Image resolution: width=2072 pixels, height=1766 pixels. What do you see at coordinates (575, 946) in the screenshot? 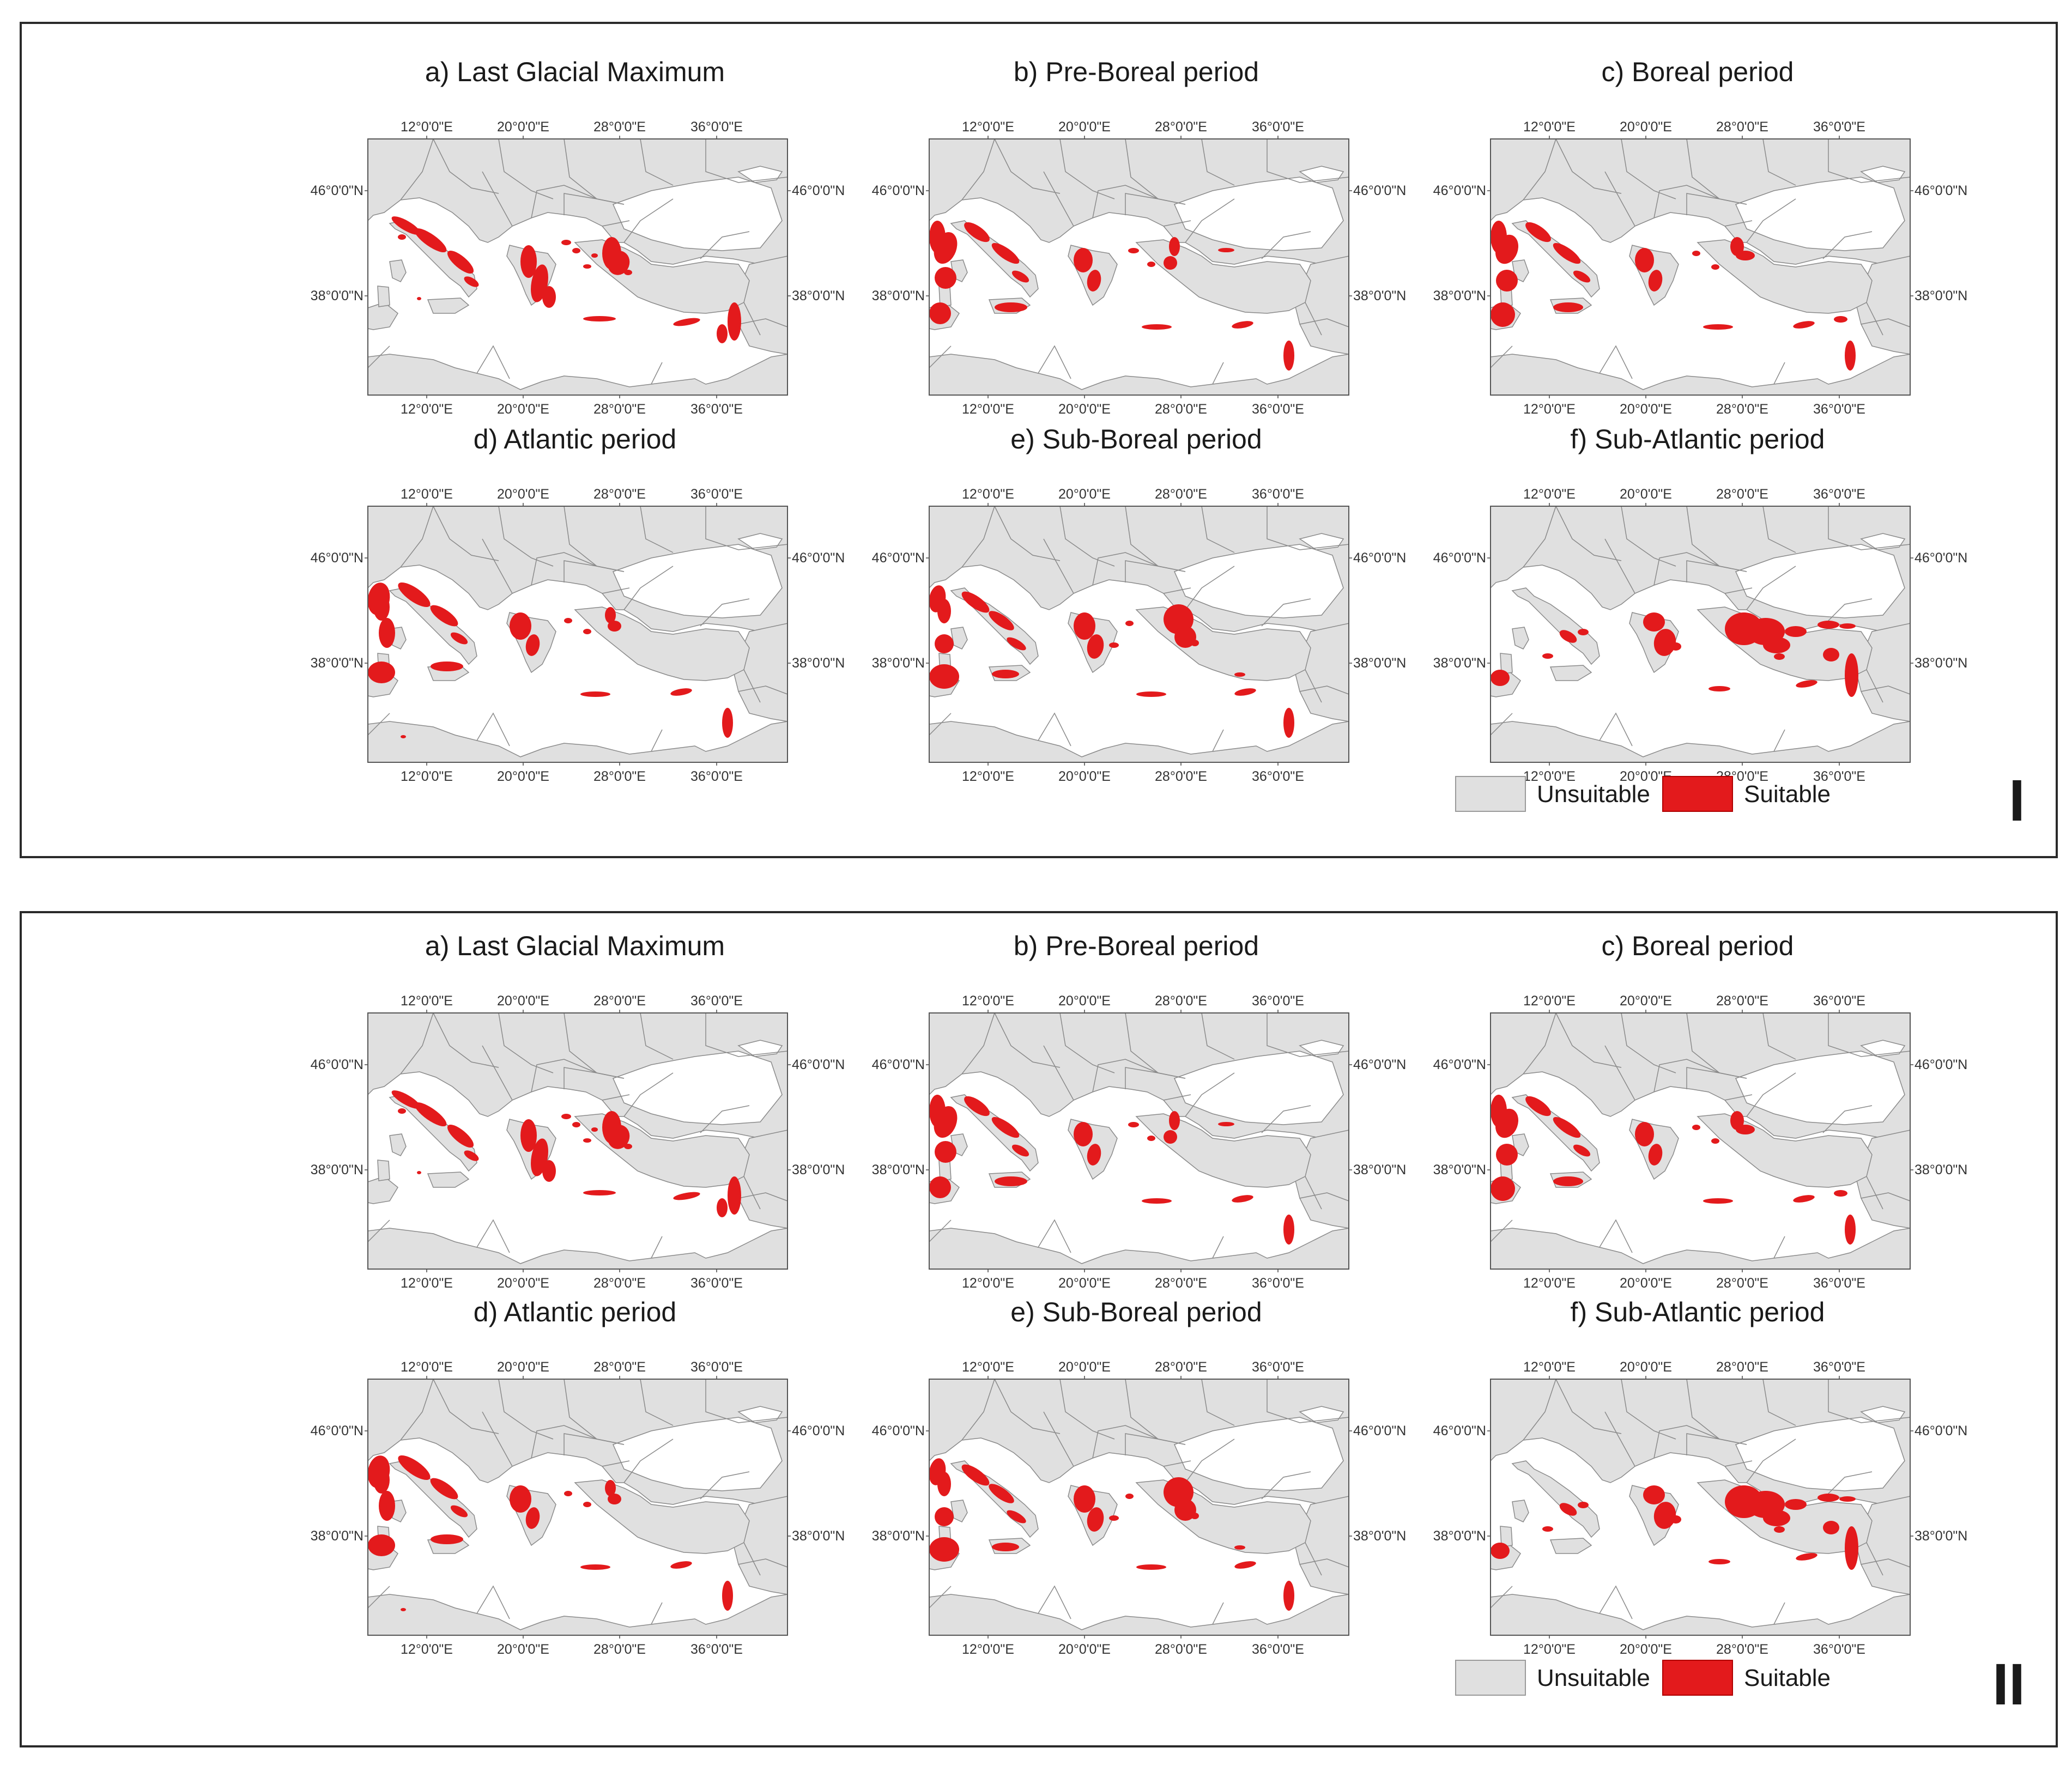
I see `map-title: a) Last Glacial Maximum` at bounding box center [575, 946].